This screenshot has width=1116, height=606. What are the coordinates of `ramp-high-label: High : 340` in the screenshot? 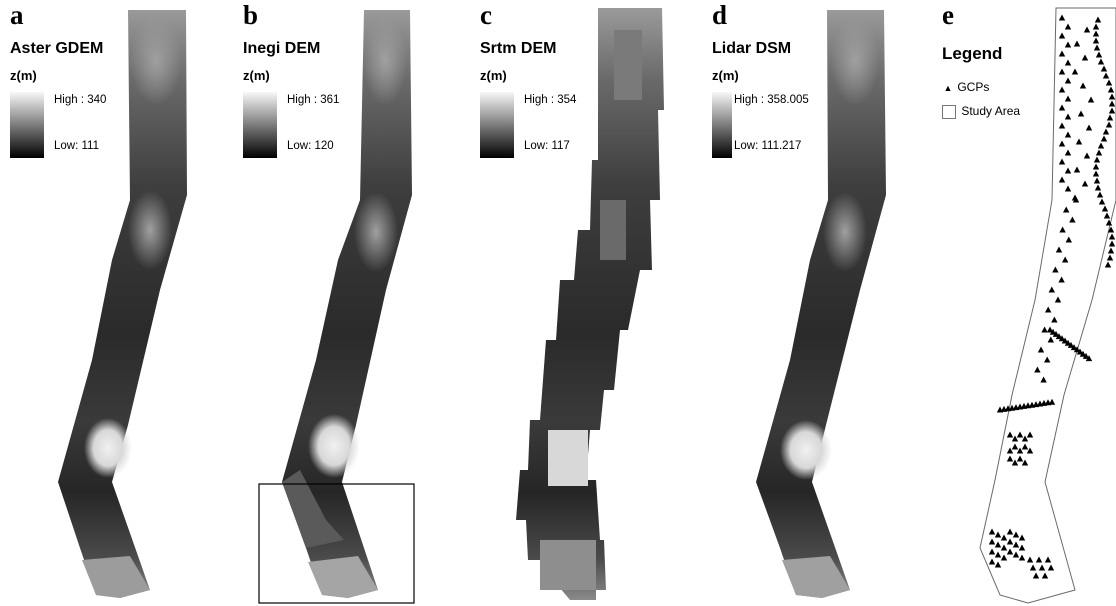 It's located at (80, 100).